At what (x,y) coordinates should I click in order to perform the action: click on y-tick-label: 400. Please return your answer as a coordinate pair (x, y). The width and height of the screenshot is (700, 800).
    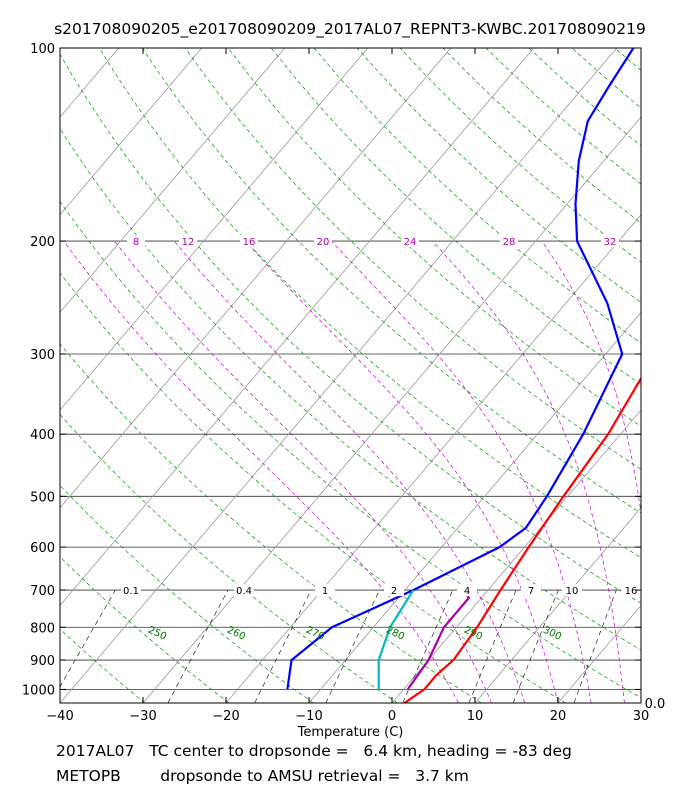
    Looking at the image, I should click on (42, 435).